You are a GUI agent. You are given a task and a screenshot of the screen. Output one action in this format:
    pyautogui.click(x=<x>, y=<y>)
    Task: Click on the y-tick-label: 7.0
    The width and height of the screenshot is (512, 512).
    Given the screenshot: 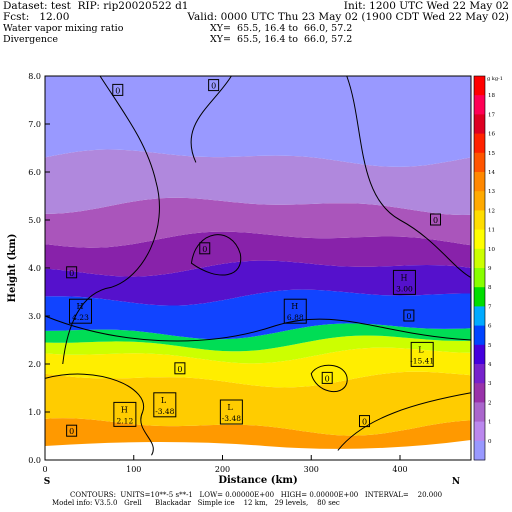 What is the action you would take?
    pyautogui.click(x=34, y=124)
    